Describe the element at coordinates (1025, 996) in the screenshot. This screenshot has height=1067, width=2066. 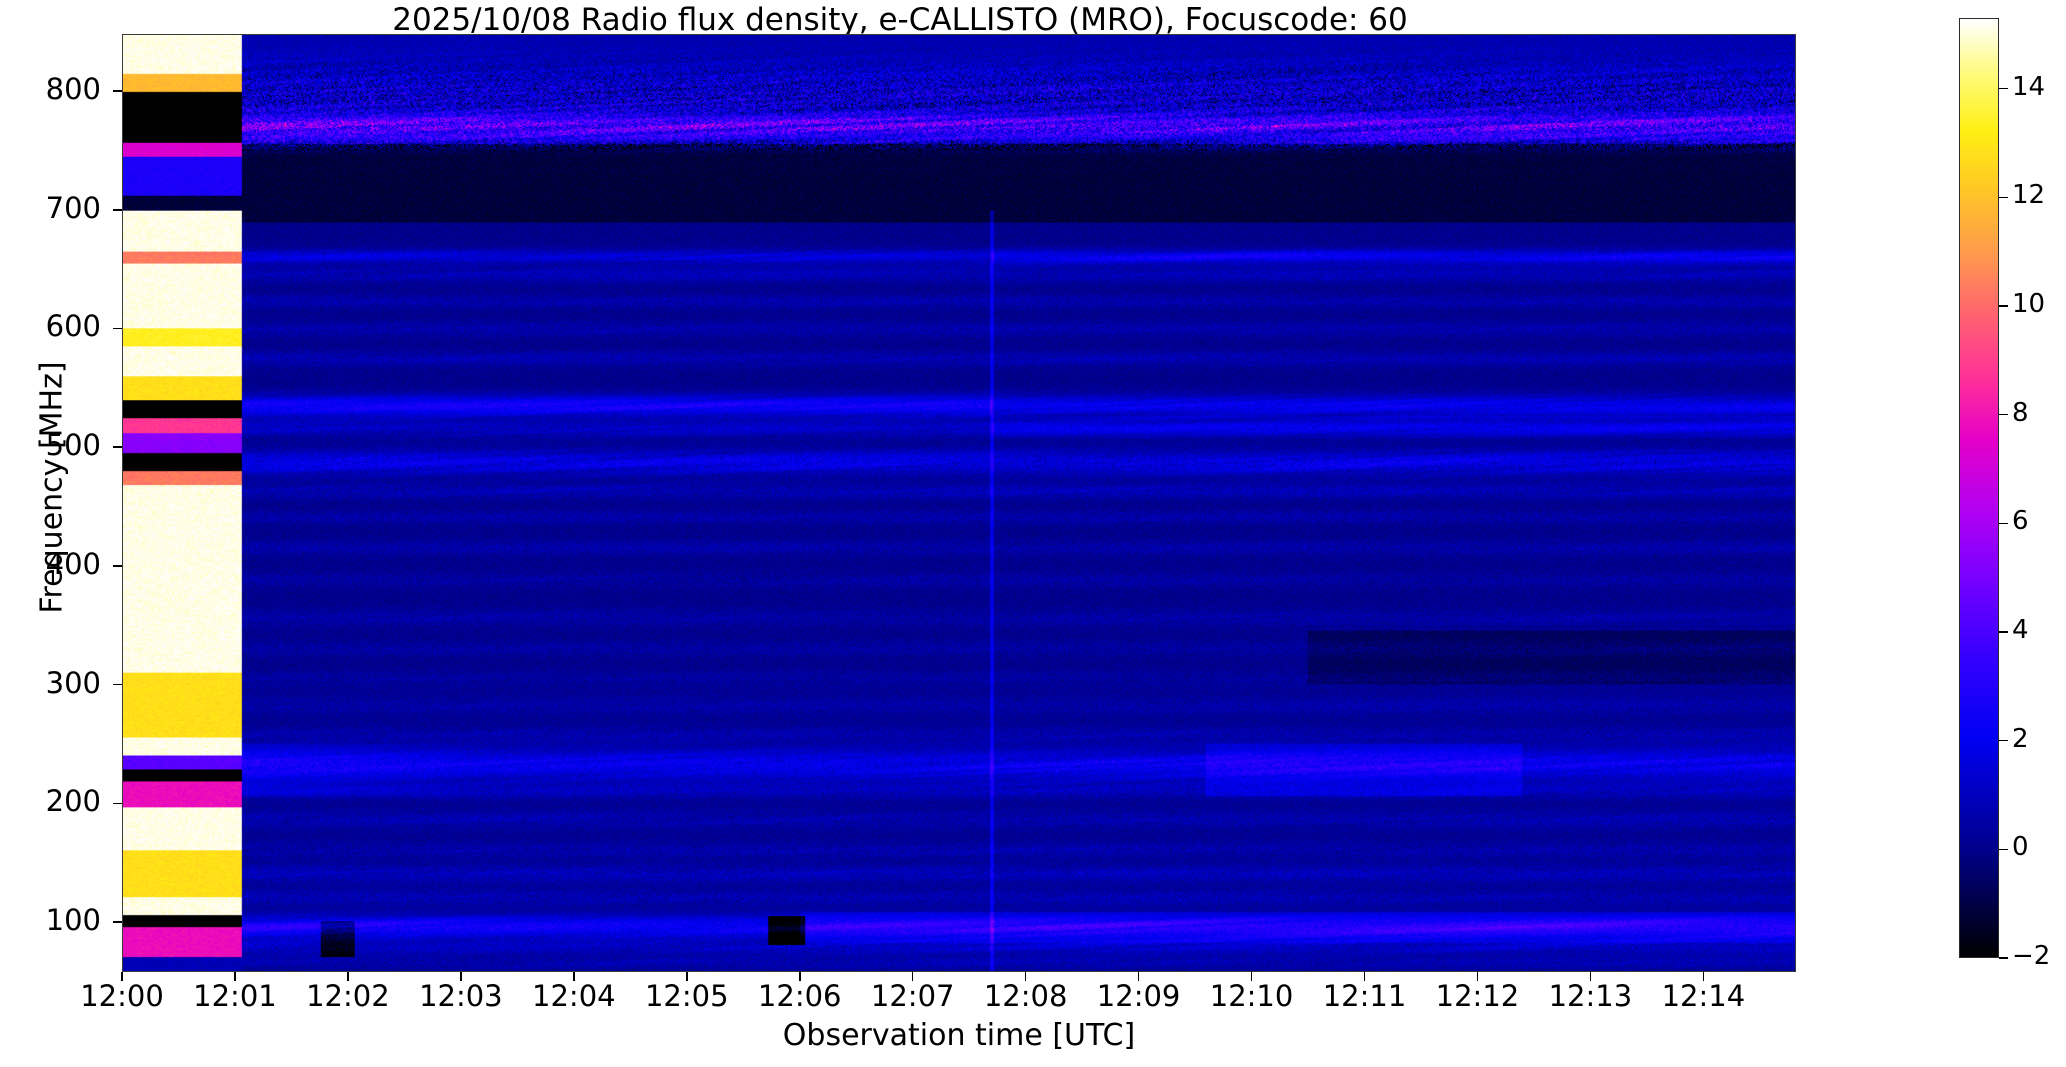
I see `x-tick-label: 12:08` at that location.